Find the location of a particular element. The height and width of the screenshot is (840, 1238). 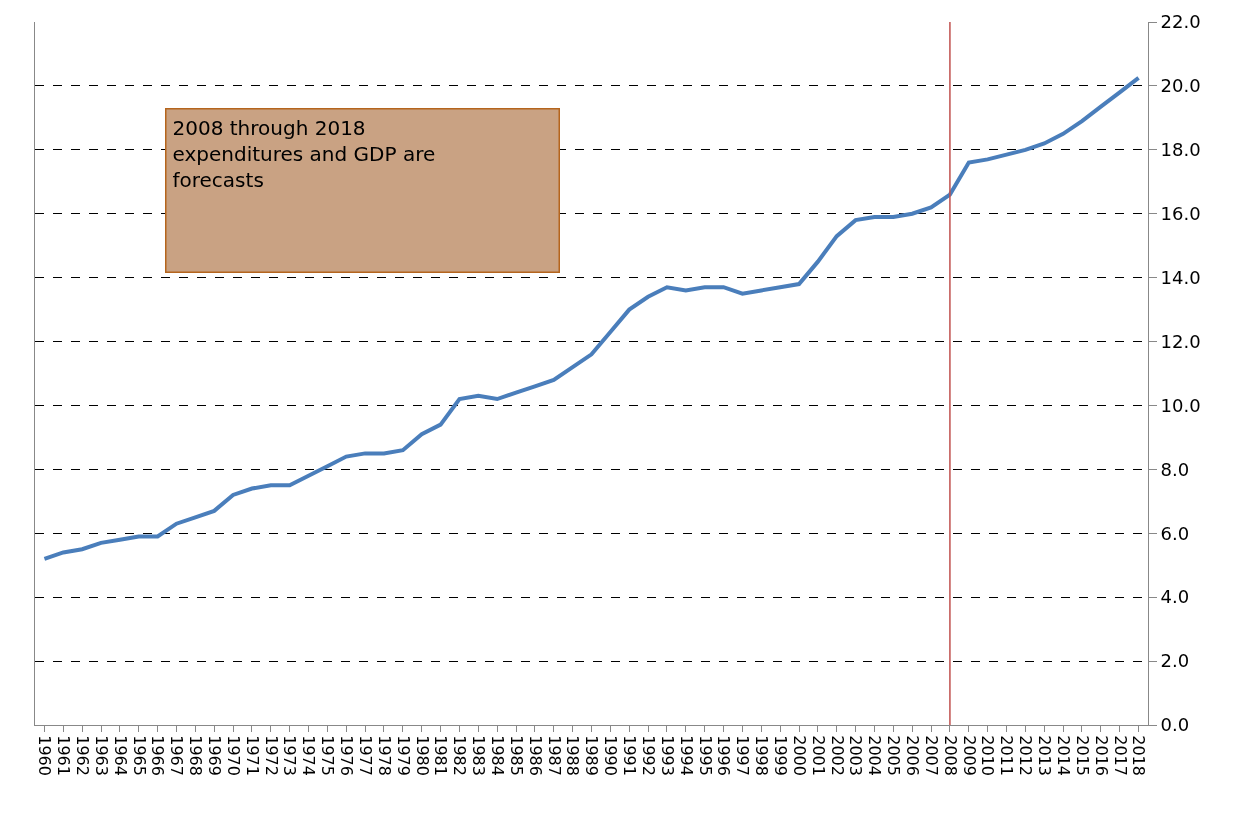

x-tick-label: 1966 is located at coordinates (158, 755).